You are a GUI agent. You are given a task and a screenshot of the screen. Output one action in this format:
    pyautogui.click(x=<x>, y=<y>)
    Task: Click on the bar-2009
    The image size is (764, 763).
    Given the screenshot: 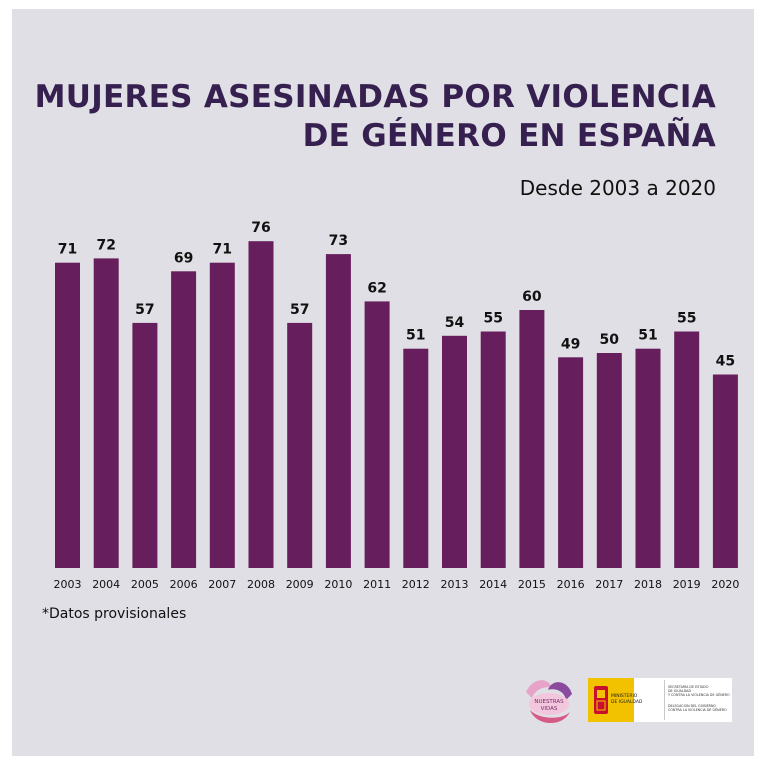 What is the action you would take?
    pyautogui.click(x=300, y=445)
    